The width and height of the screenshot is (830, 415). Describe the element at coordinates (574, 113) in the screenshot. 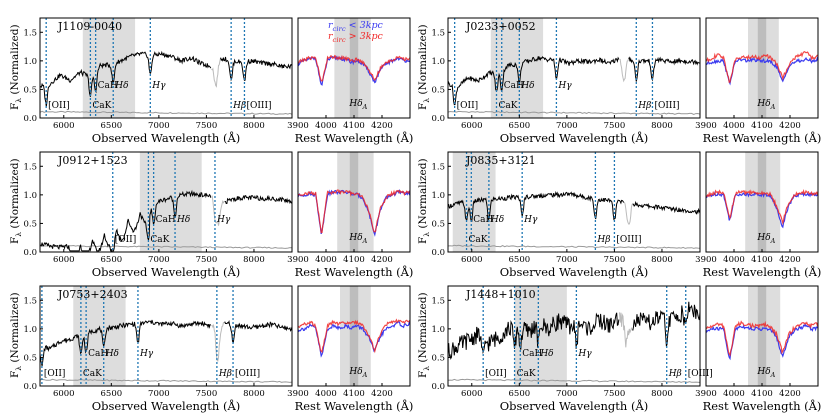

I see `error-spectrum-line` at that location.